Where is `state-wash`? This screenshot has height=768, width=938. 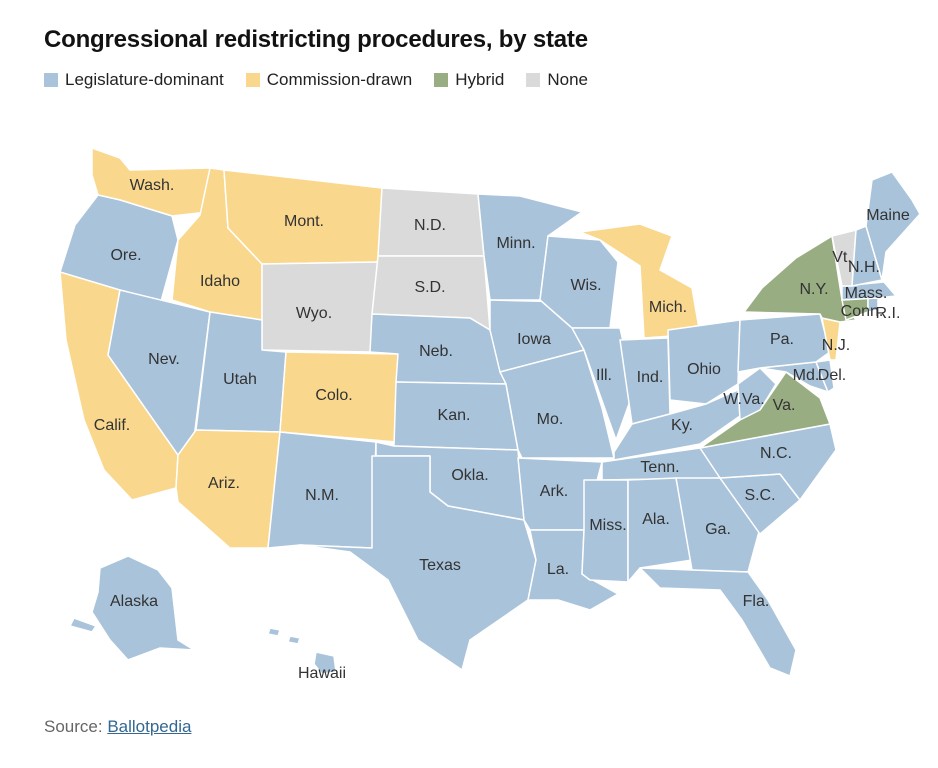
state-wash is located at coordinates (151, 182).